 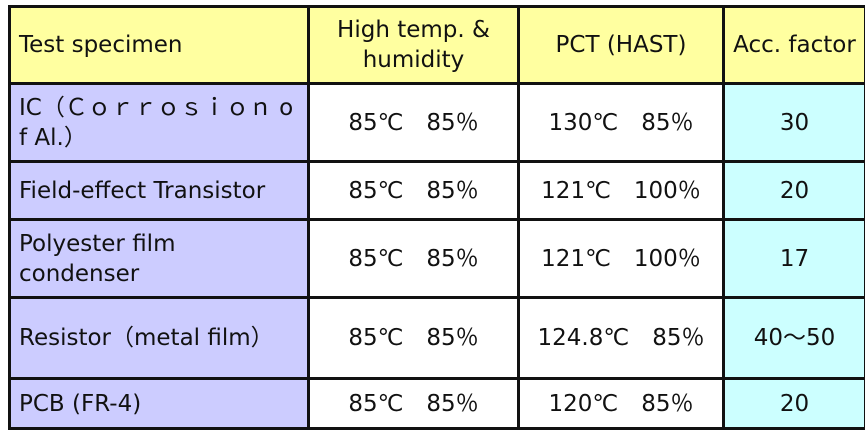 What do you see at coordinates (793, 338) in the screenshot?
I see `acc-factor-cell: 40～50` at bounding box center [793, 338].